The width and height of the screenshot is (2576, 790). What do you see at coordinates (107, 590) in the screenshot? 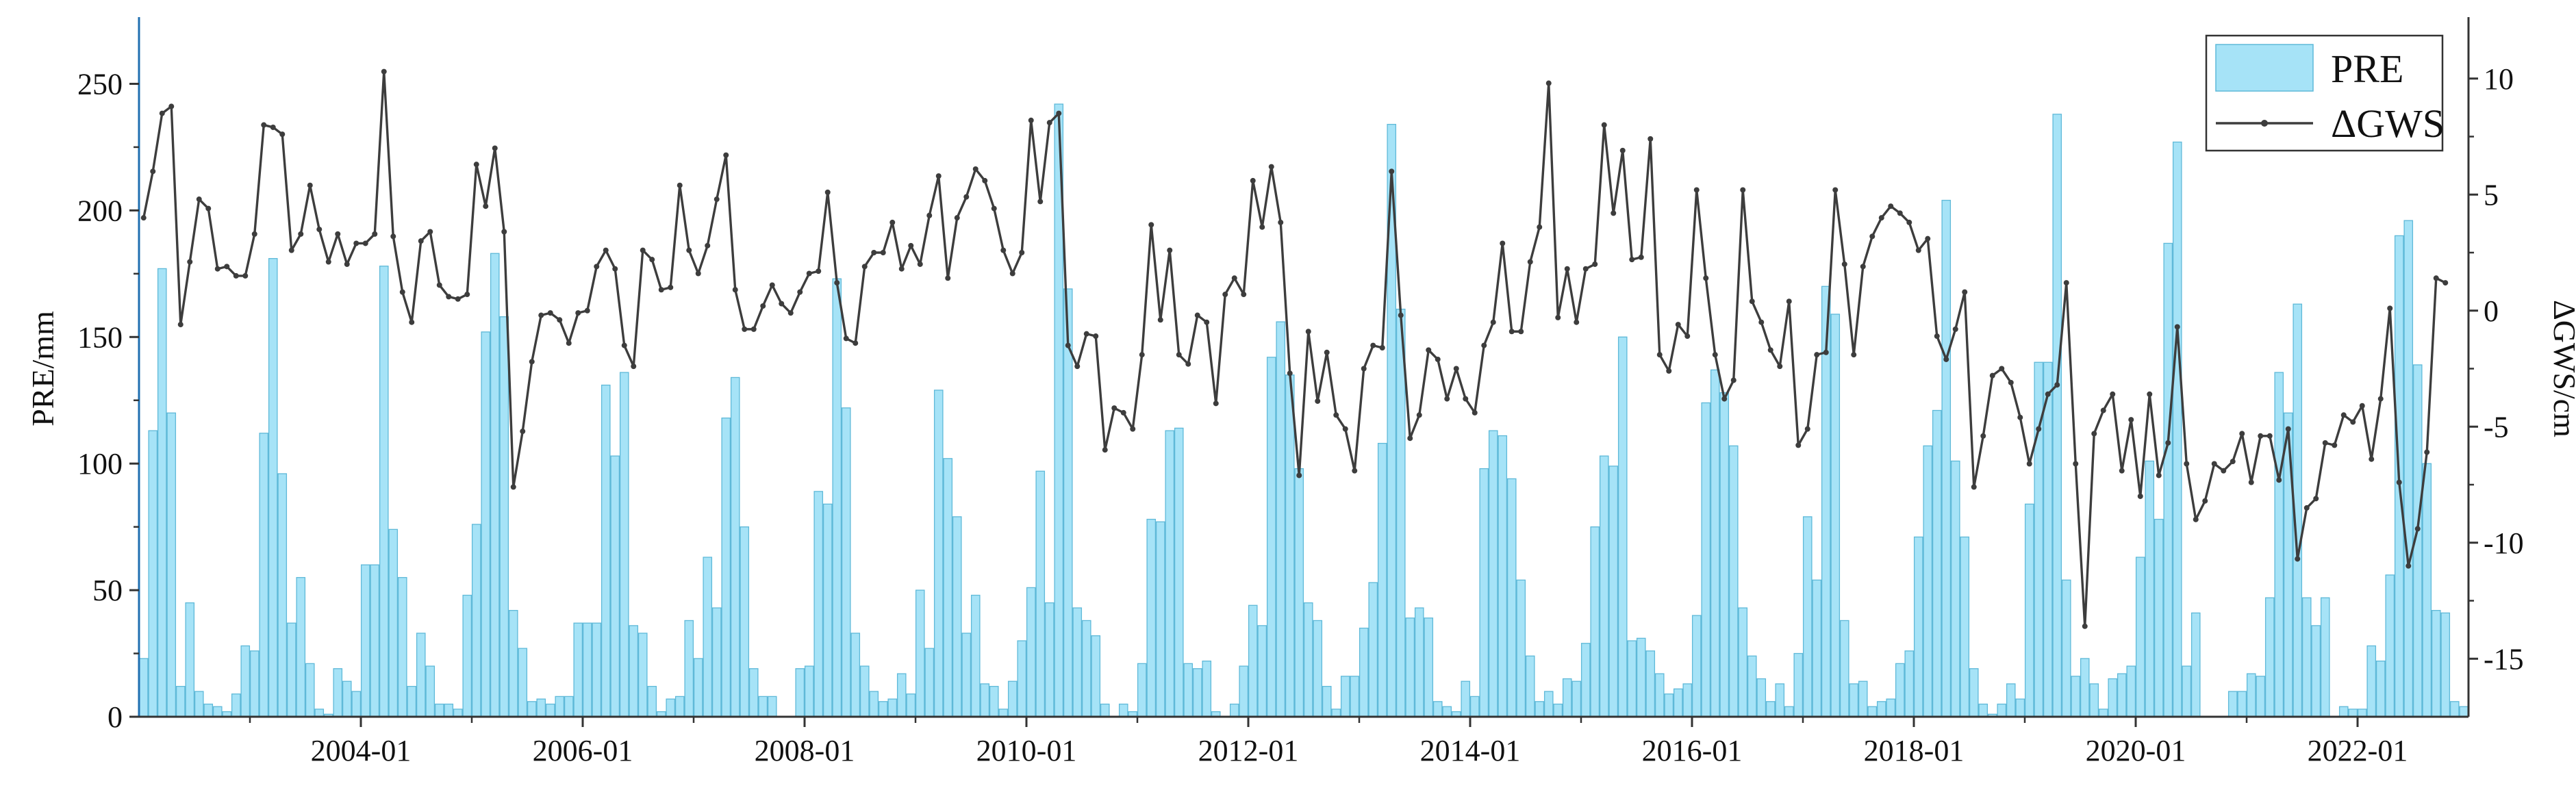
I see `left-tick-label: 50` at bounding box center [107, 590].